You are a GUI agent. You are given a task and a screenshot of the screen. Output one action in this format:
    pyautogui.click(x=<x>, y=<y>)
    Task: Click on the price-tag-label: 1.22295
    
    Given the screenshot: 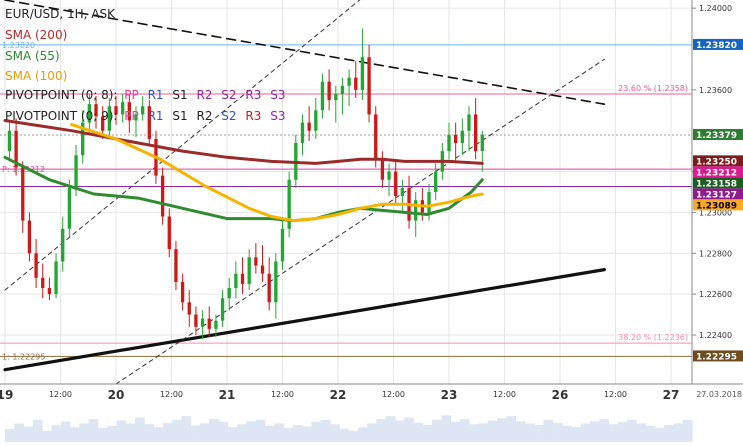 What is the action you would take?
    pyautogui.click(x=716, y=357)
    